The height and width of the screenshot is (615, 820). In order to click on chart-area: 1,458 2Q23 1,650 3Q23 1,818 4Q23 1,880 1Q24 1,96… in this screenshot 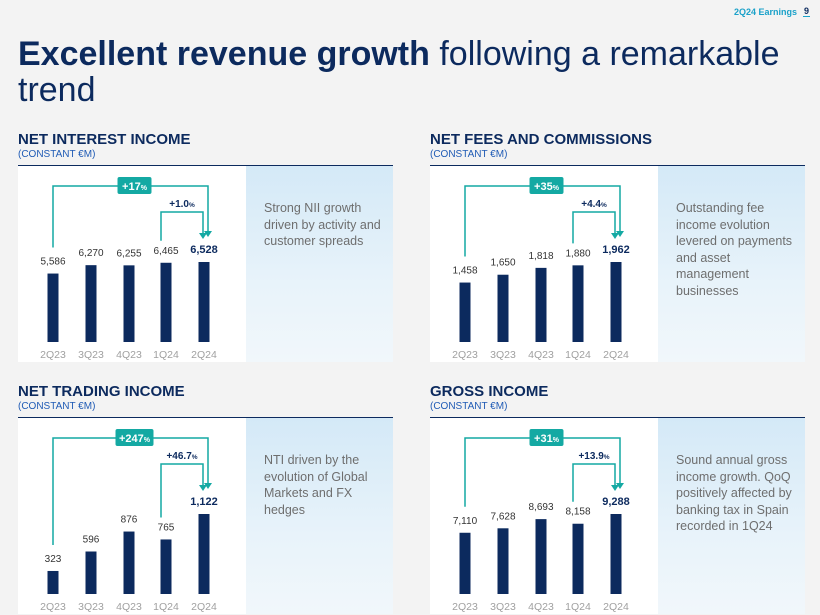, I will do `click(544, 264)`.